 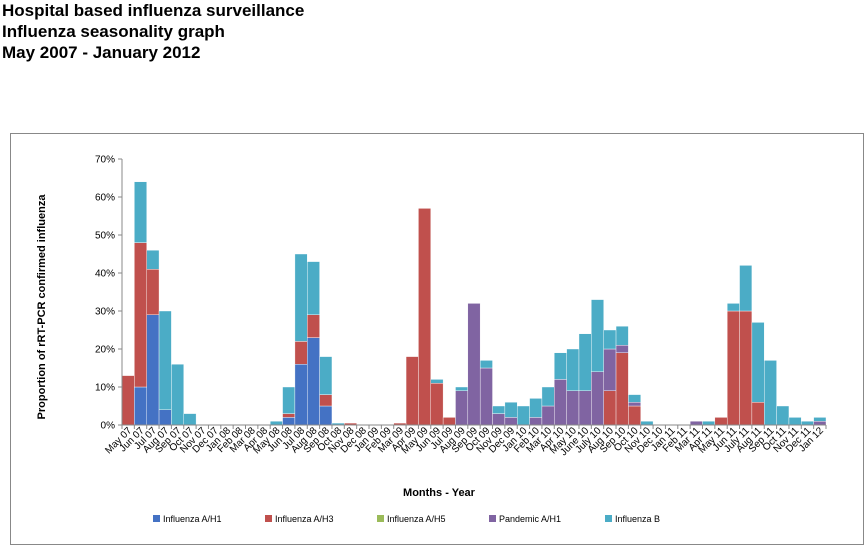 What do you see at coordinates (101, 52) in the screenshot?
I see `title-line-3: May 2007 - January 2012` at bounding box center [101, 52].